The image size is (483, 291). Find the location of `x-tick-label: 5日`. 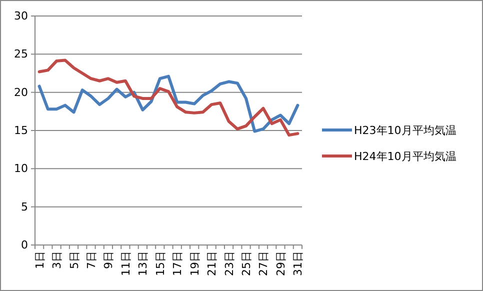

x-tick-label: 5日 is located at coordinates (74, 260).